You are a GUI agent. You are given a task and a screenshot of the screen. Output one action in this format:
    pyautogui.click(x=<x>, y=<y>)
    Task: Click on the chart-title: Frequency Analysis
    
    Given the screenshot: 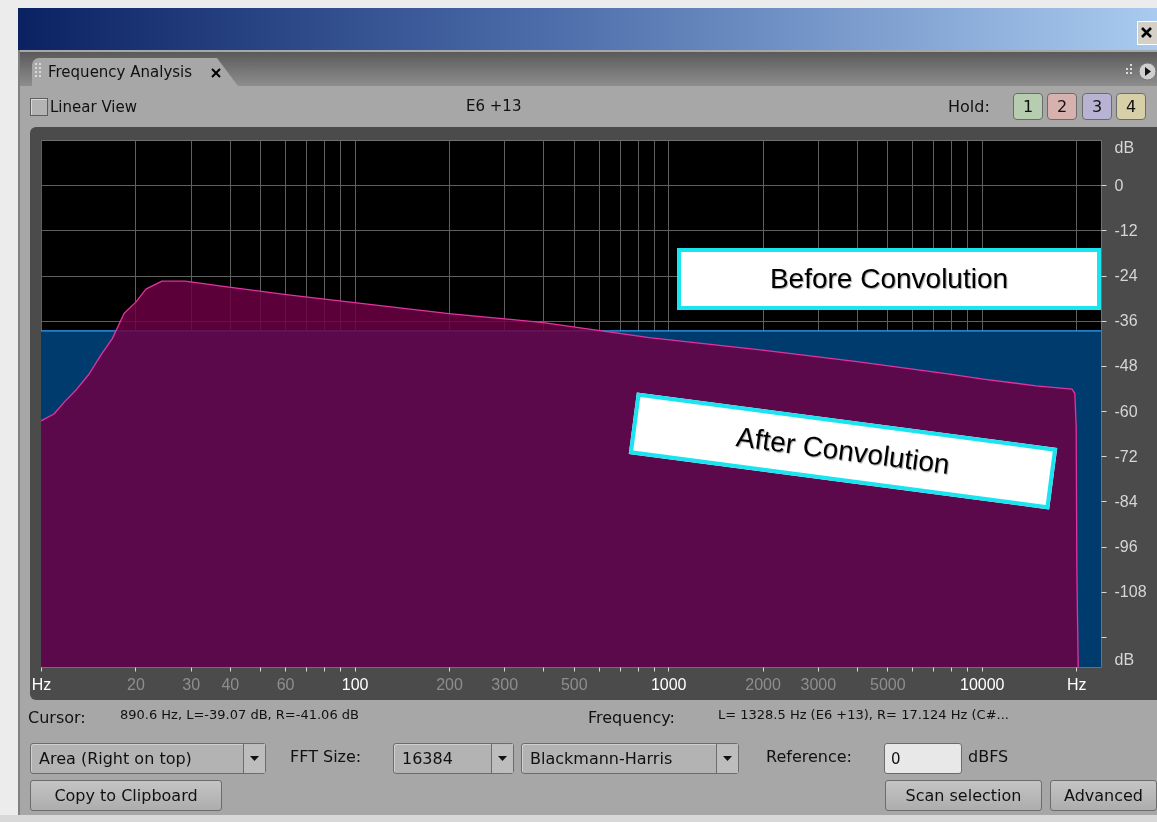 What is the action you would take?
    pyautogui.click(x=120, y=72)
    